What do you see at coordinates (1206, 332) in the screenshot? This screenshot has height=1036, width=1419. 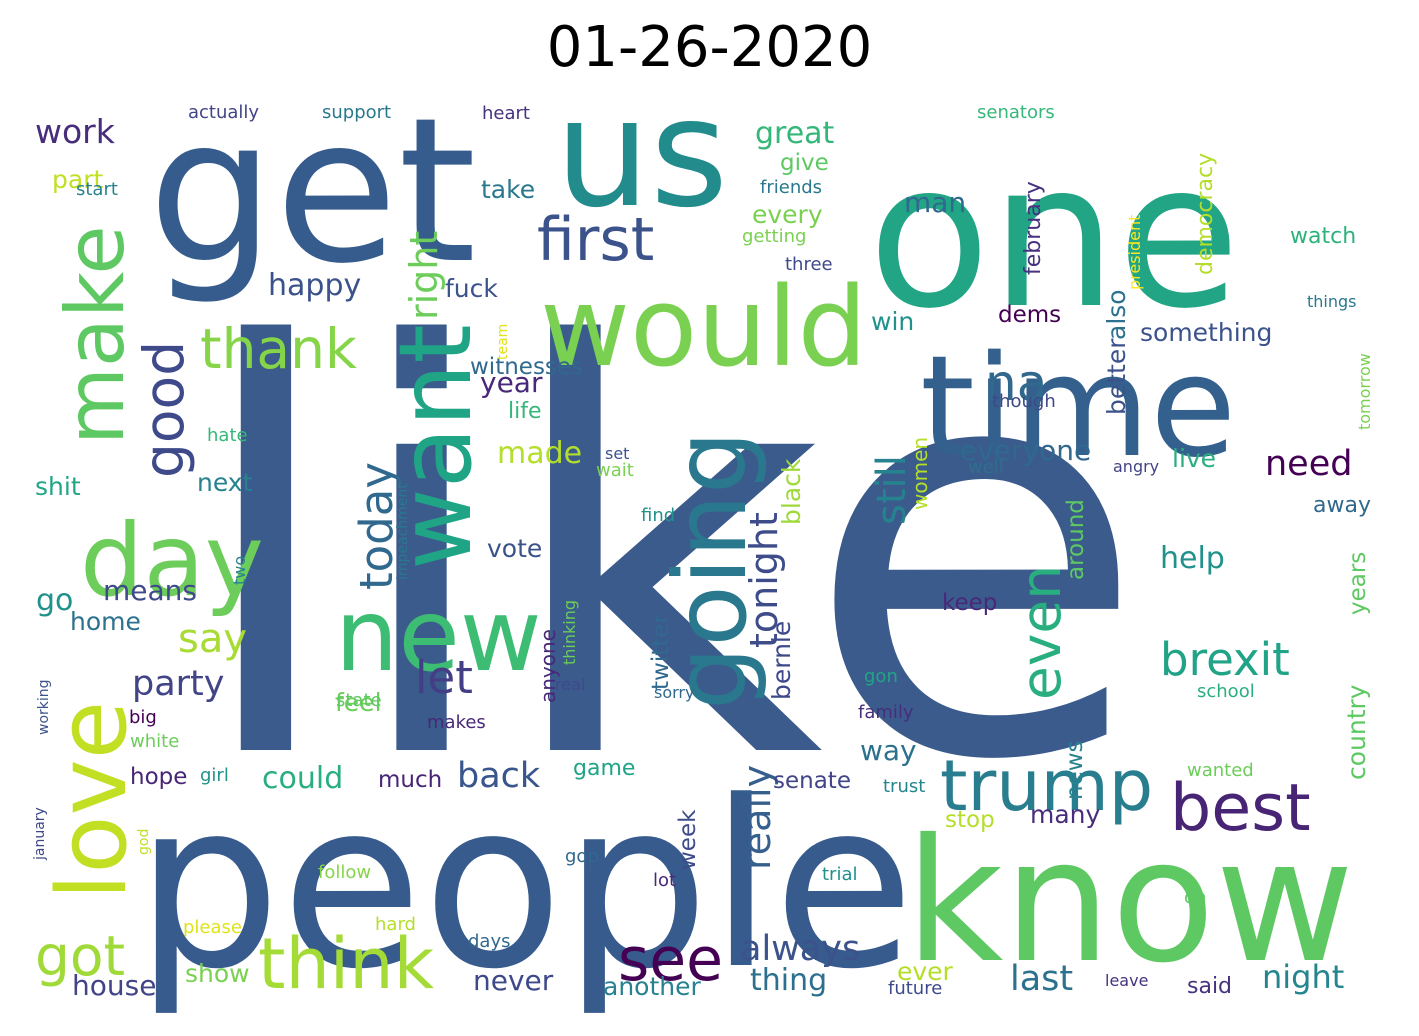 I see `word-something: something` at bounding box center [1206, 332].